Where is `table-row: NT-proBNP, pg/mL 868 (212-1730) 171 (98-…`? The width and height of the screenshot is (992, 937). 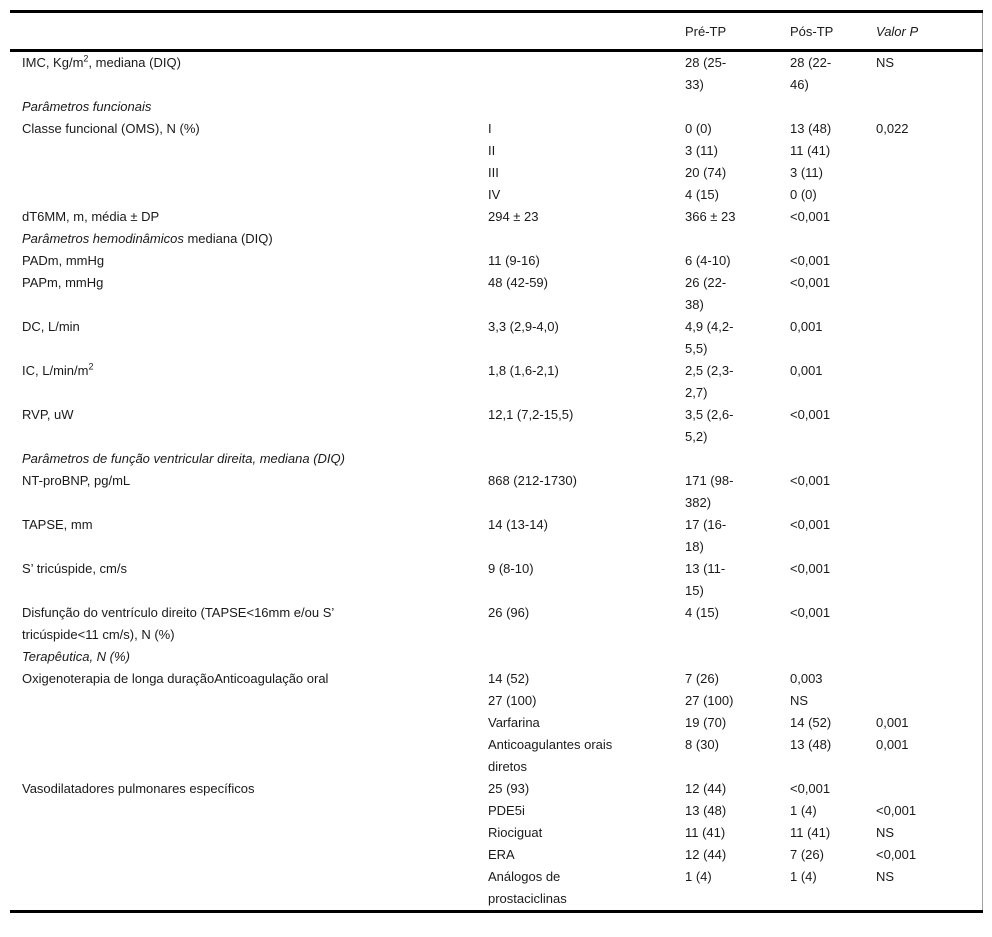
table-row: NT-proBNP, pg/mL 868 (212-1730) 171 (98-… is located at coordinates (496, 492).